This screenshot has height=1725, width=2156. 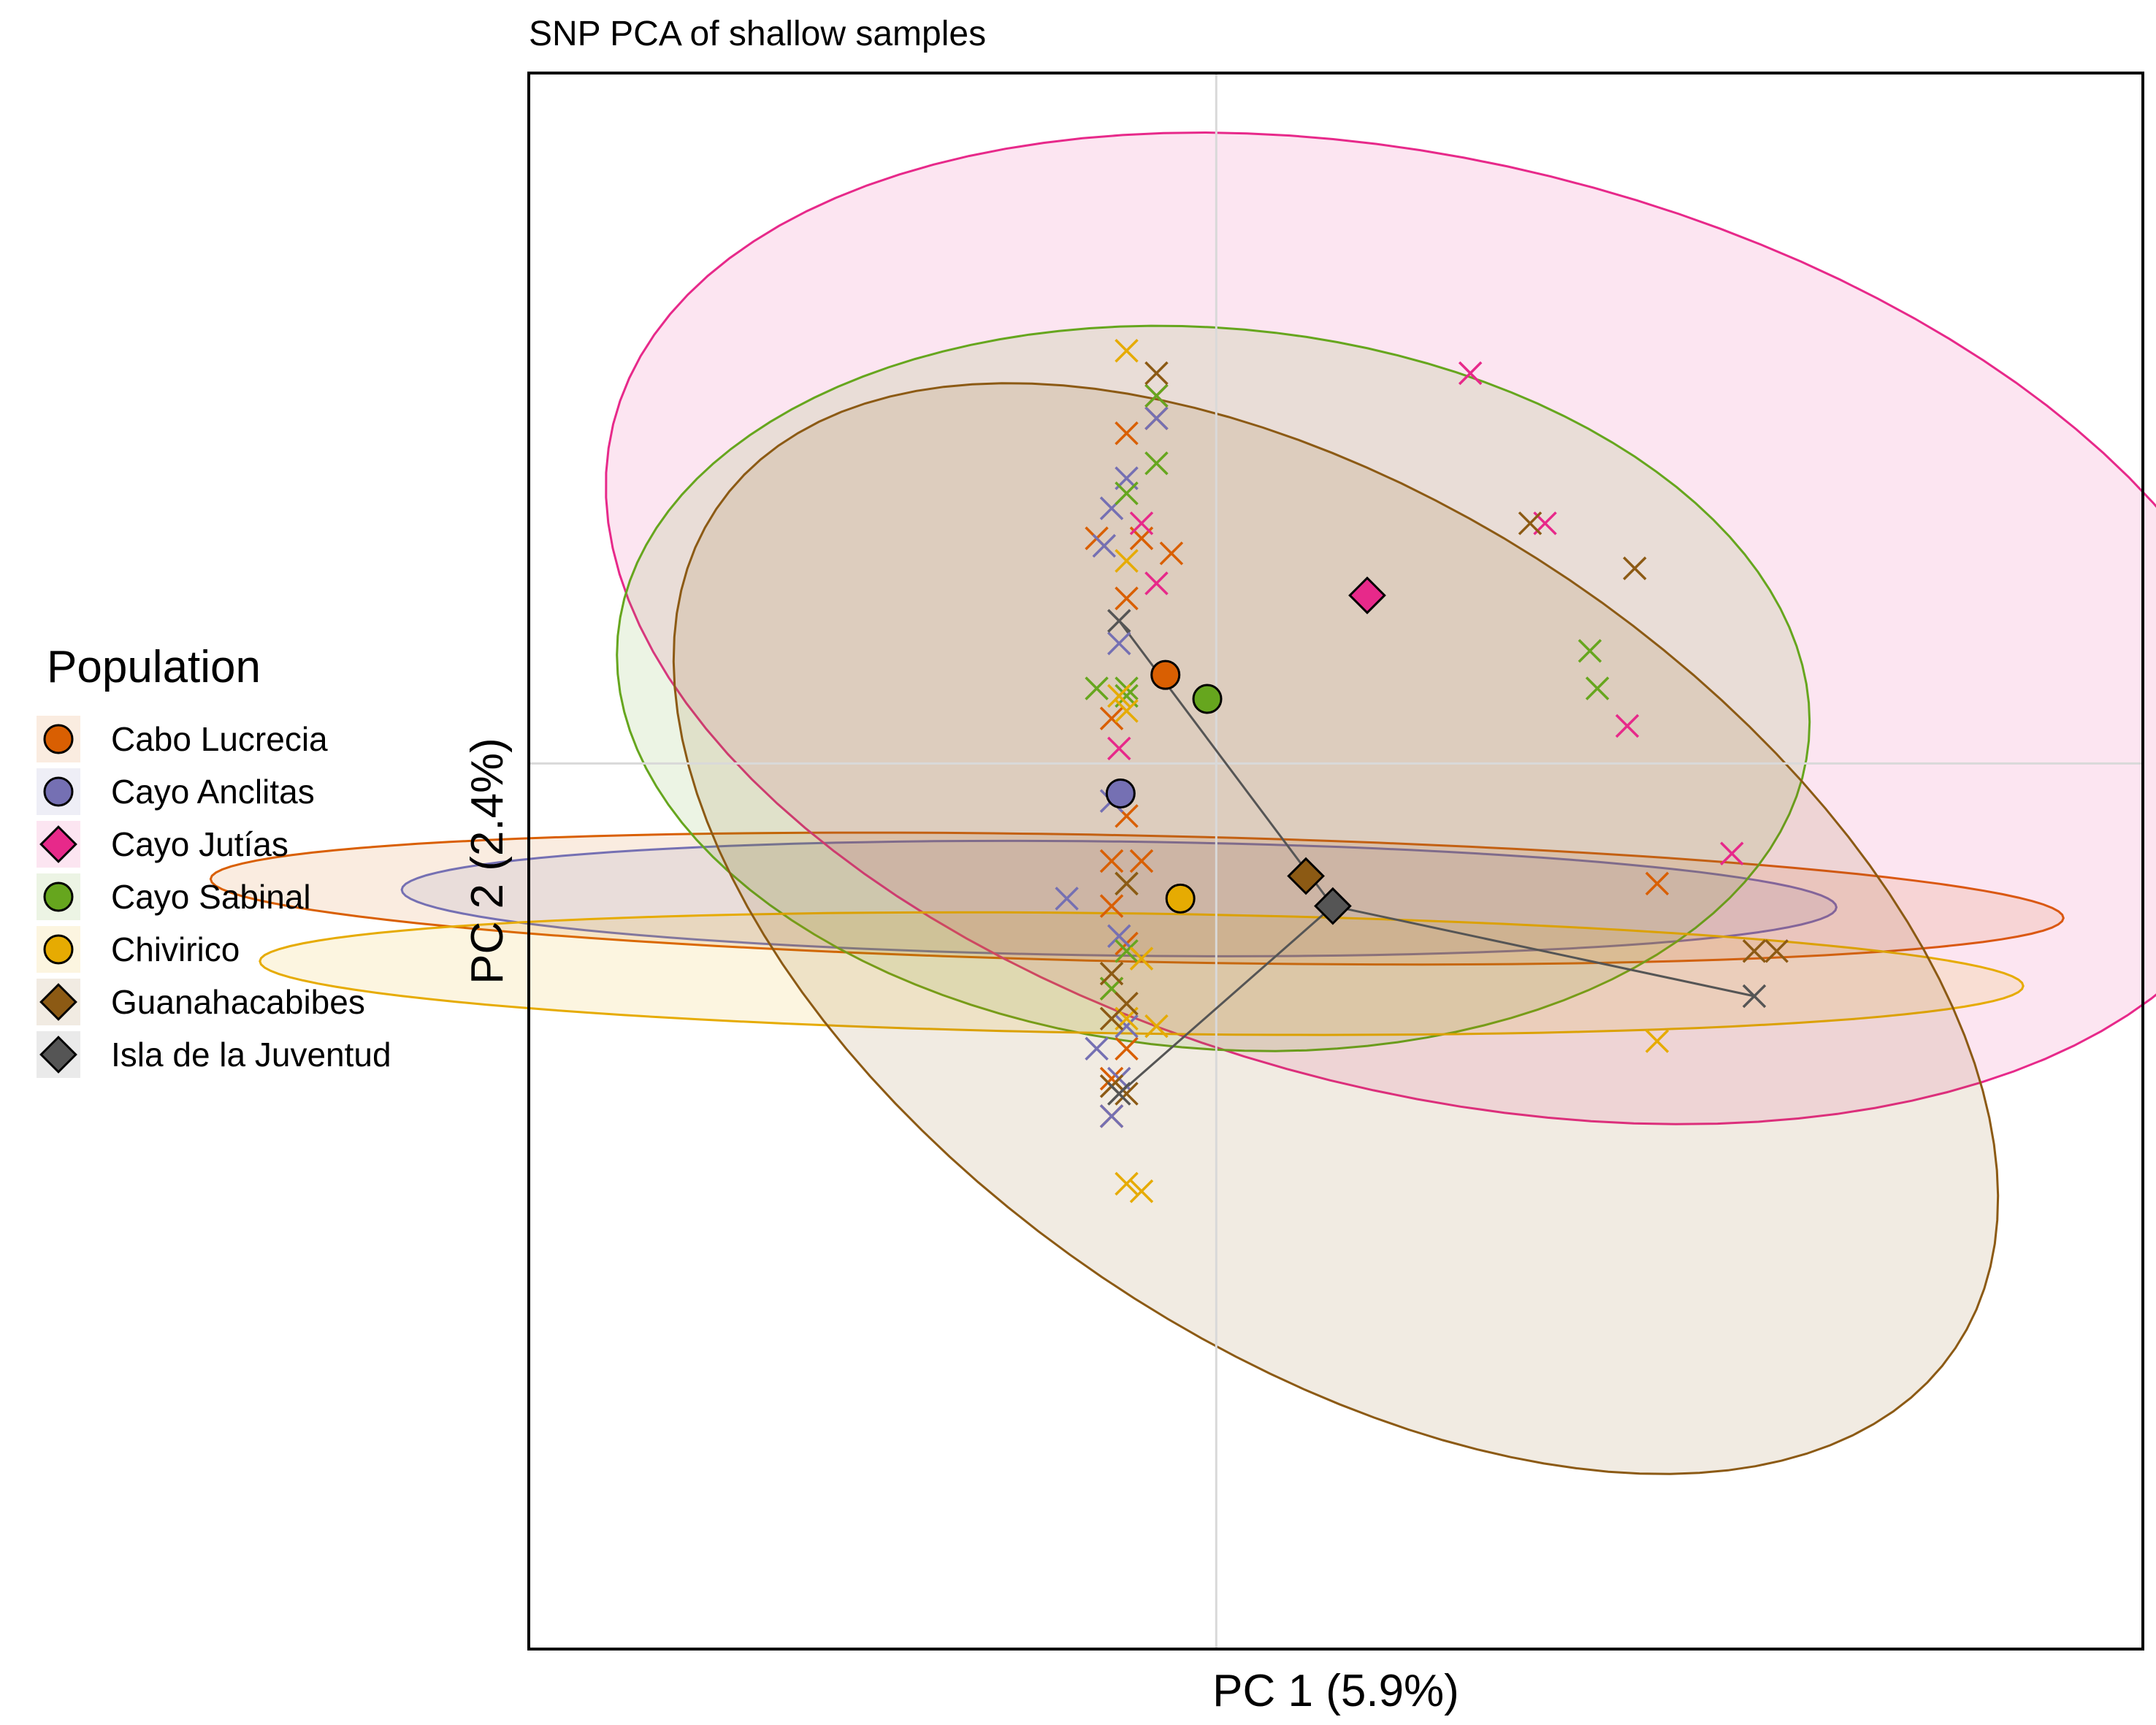 I want to click on legend-item-cabo-lucrecia: Cabo Lucrecia, so click(x=183, y=739).